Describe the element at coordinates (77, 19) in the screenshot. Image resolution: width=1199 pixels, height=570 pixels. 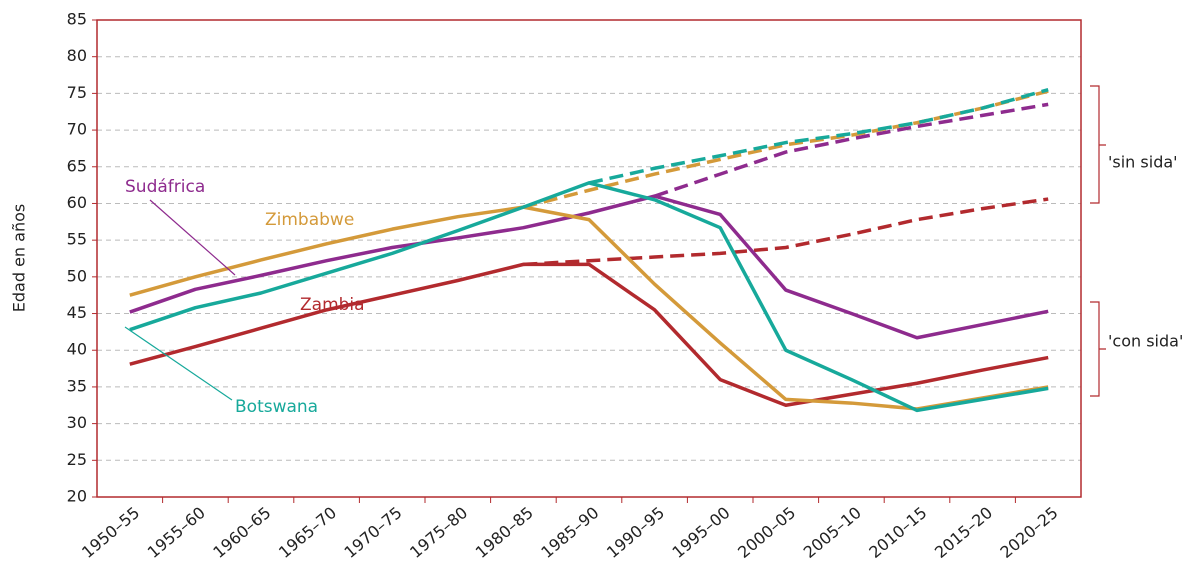
I see `y-tick-label: 85` at that location.